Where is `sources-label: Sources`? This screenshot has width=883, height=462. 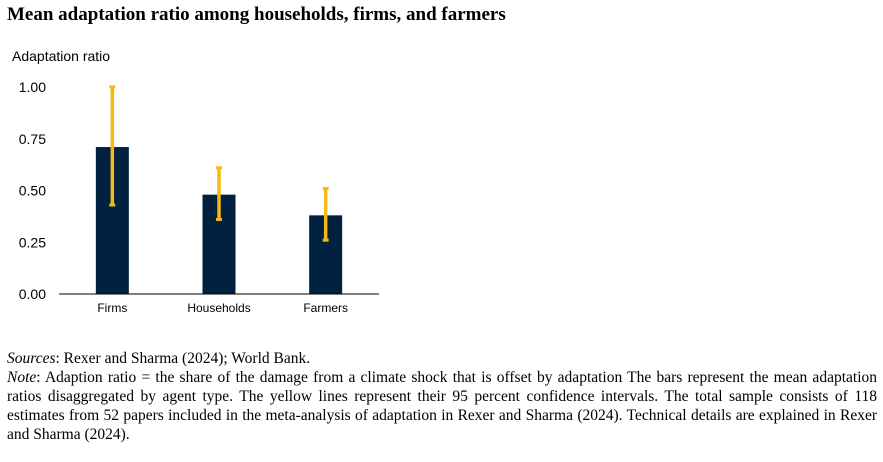
sources-label: Sources is located at coordinates (31, 358).